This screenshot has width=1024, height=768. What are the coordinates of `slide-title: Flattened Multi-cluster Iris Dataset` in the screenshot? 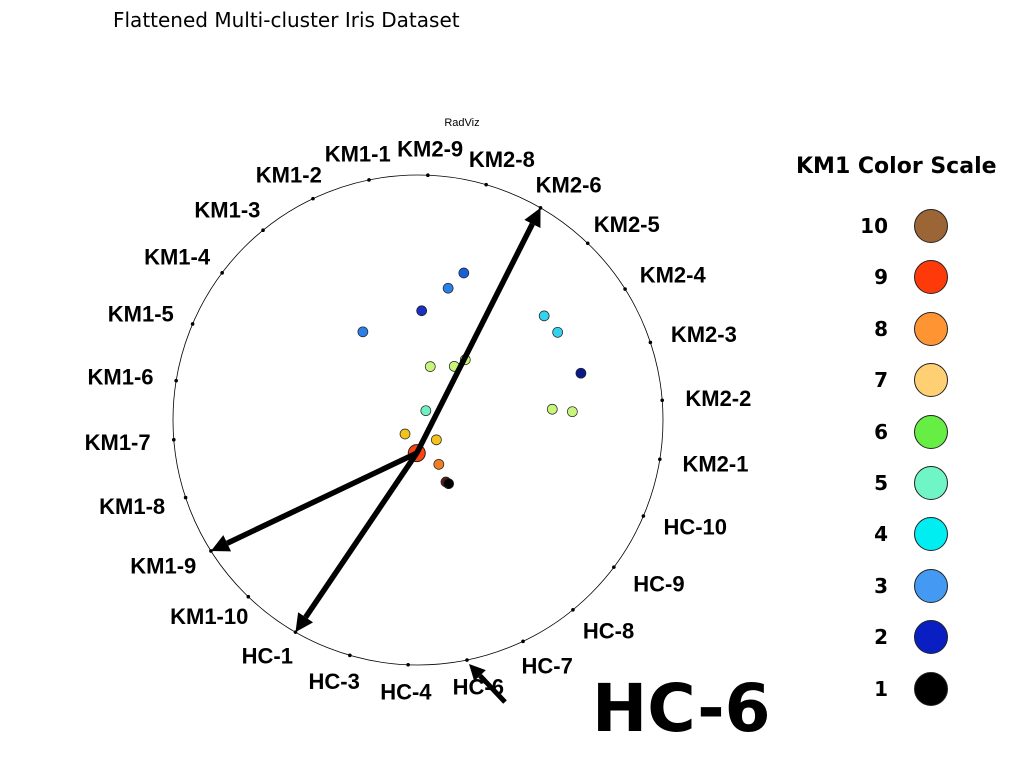 It's located at (286, 20).